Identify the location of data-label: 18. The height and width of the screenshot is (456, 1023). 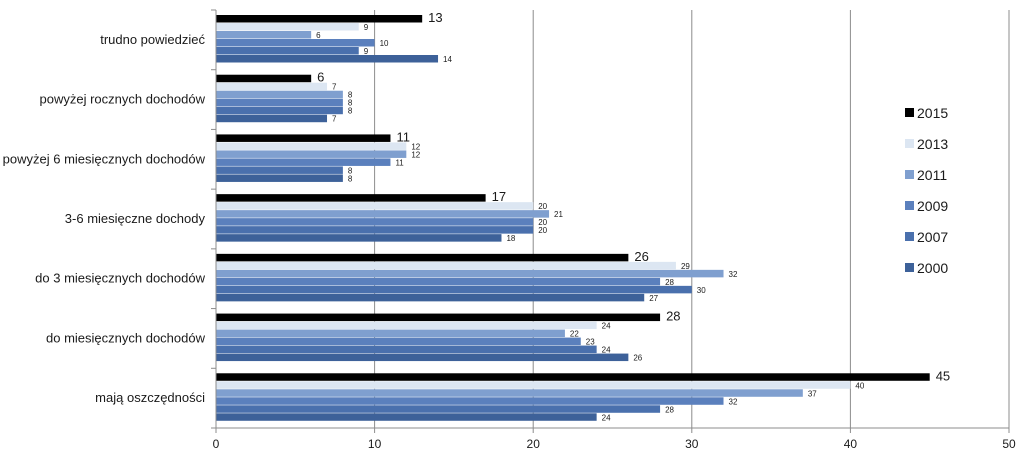
(510, 238).